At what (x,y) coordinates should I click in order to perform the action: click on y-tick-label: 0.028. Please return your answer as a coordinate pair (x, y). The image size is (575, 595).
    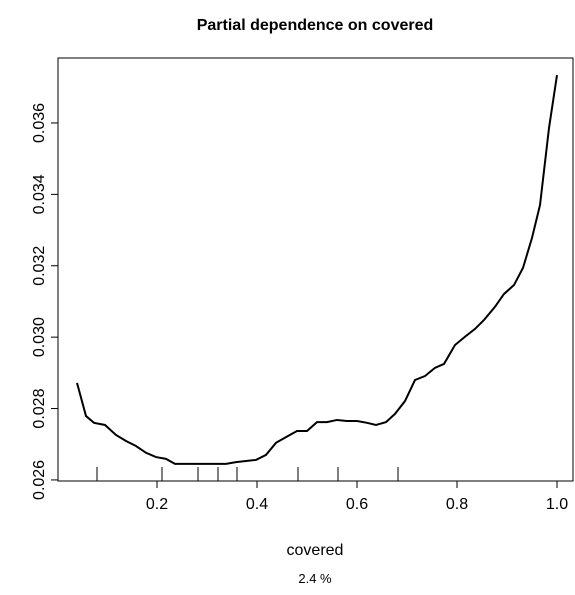
    Looking at the image, I should click on (39, 408).